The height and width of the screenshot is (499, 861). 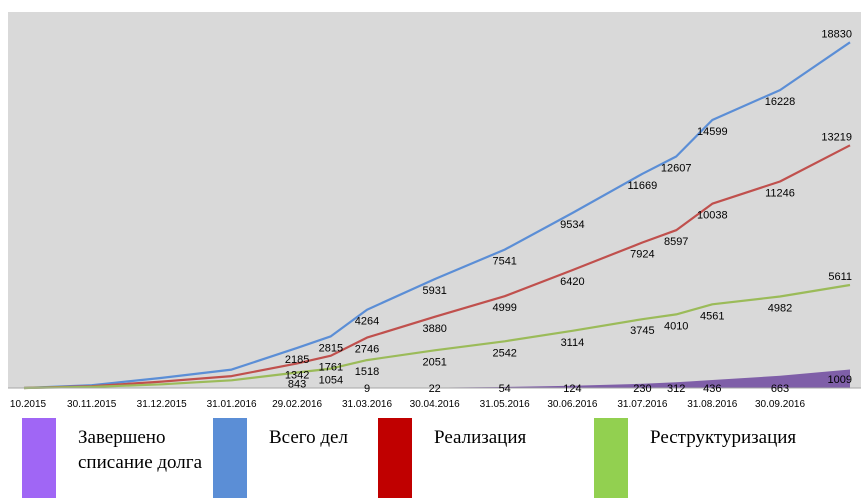 I want to click on legend-swatch-restructuring, so click(x=611, y=458).